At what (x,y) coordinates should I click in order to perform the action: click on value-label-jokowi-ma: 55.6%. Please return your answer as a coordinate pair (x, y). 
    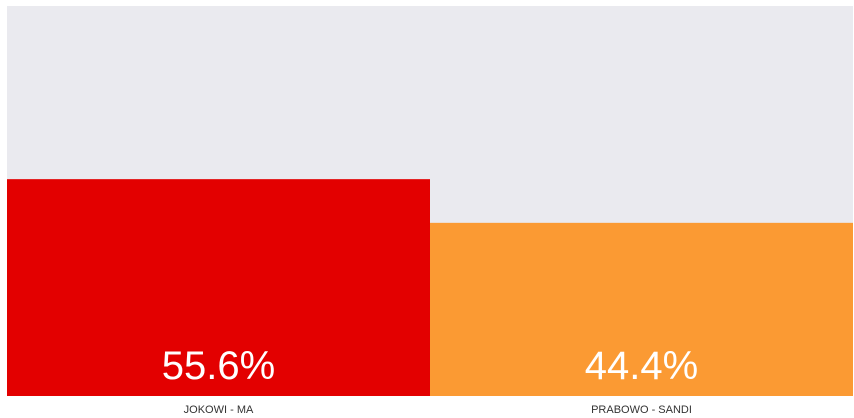
    Looking at the image, I should click on (218, 366).